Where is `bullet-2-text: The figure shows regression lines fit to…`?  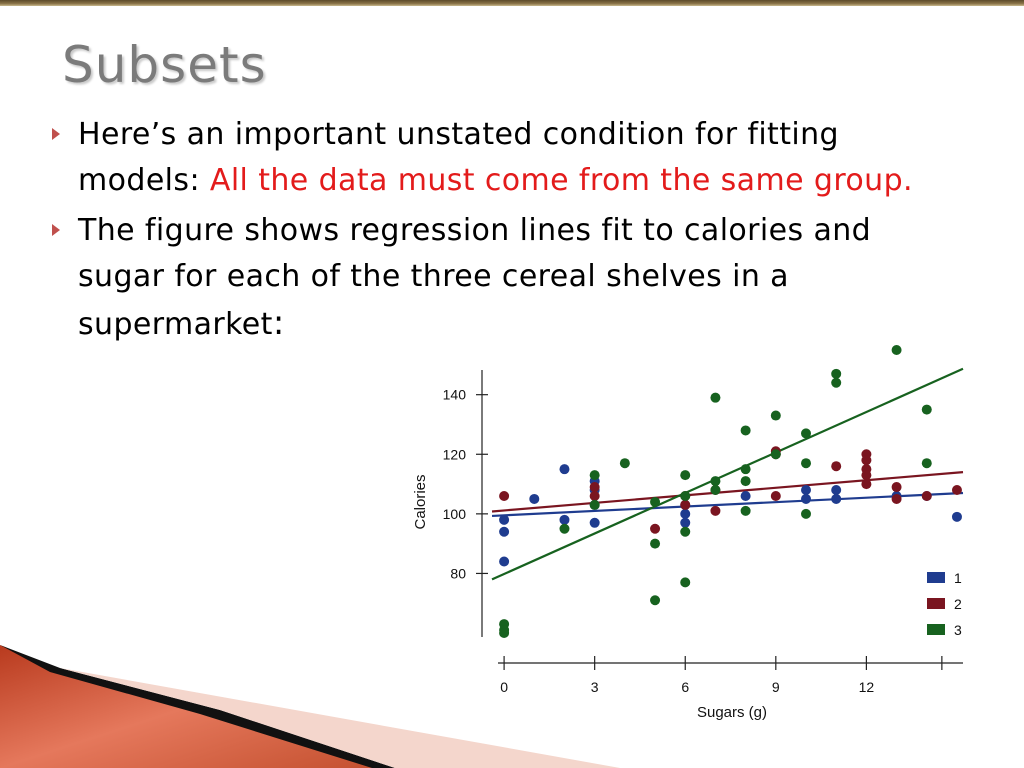
bullet-2-text: The figure shows regression lines fit to… is located at coordinates (475, 277).